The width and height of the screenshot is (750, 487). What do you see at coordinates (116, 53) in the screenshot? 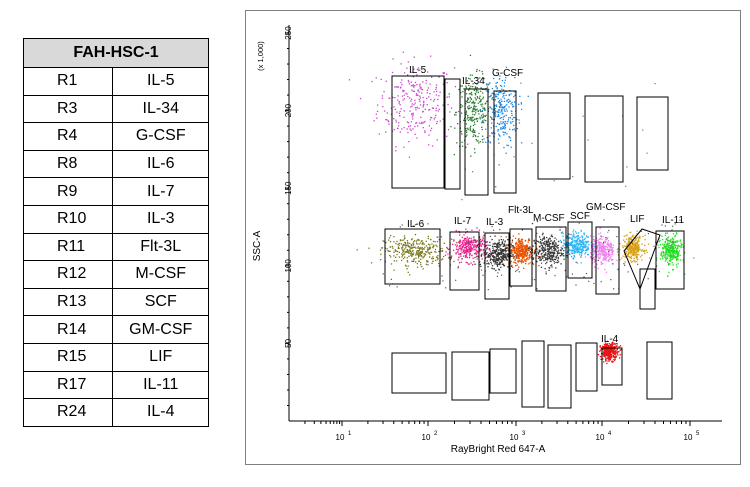
I see `table-header-row: FAH-HSC-1` at bounding box center [116, 53].